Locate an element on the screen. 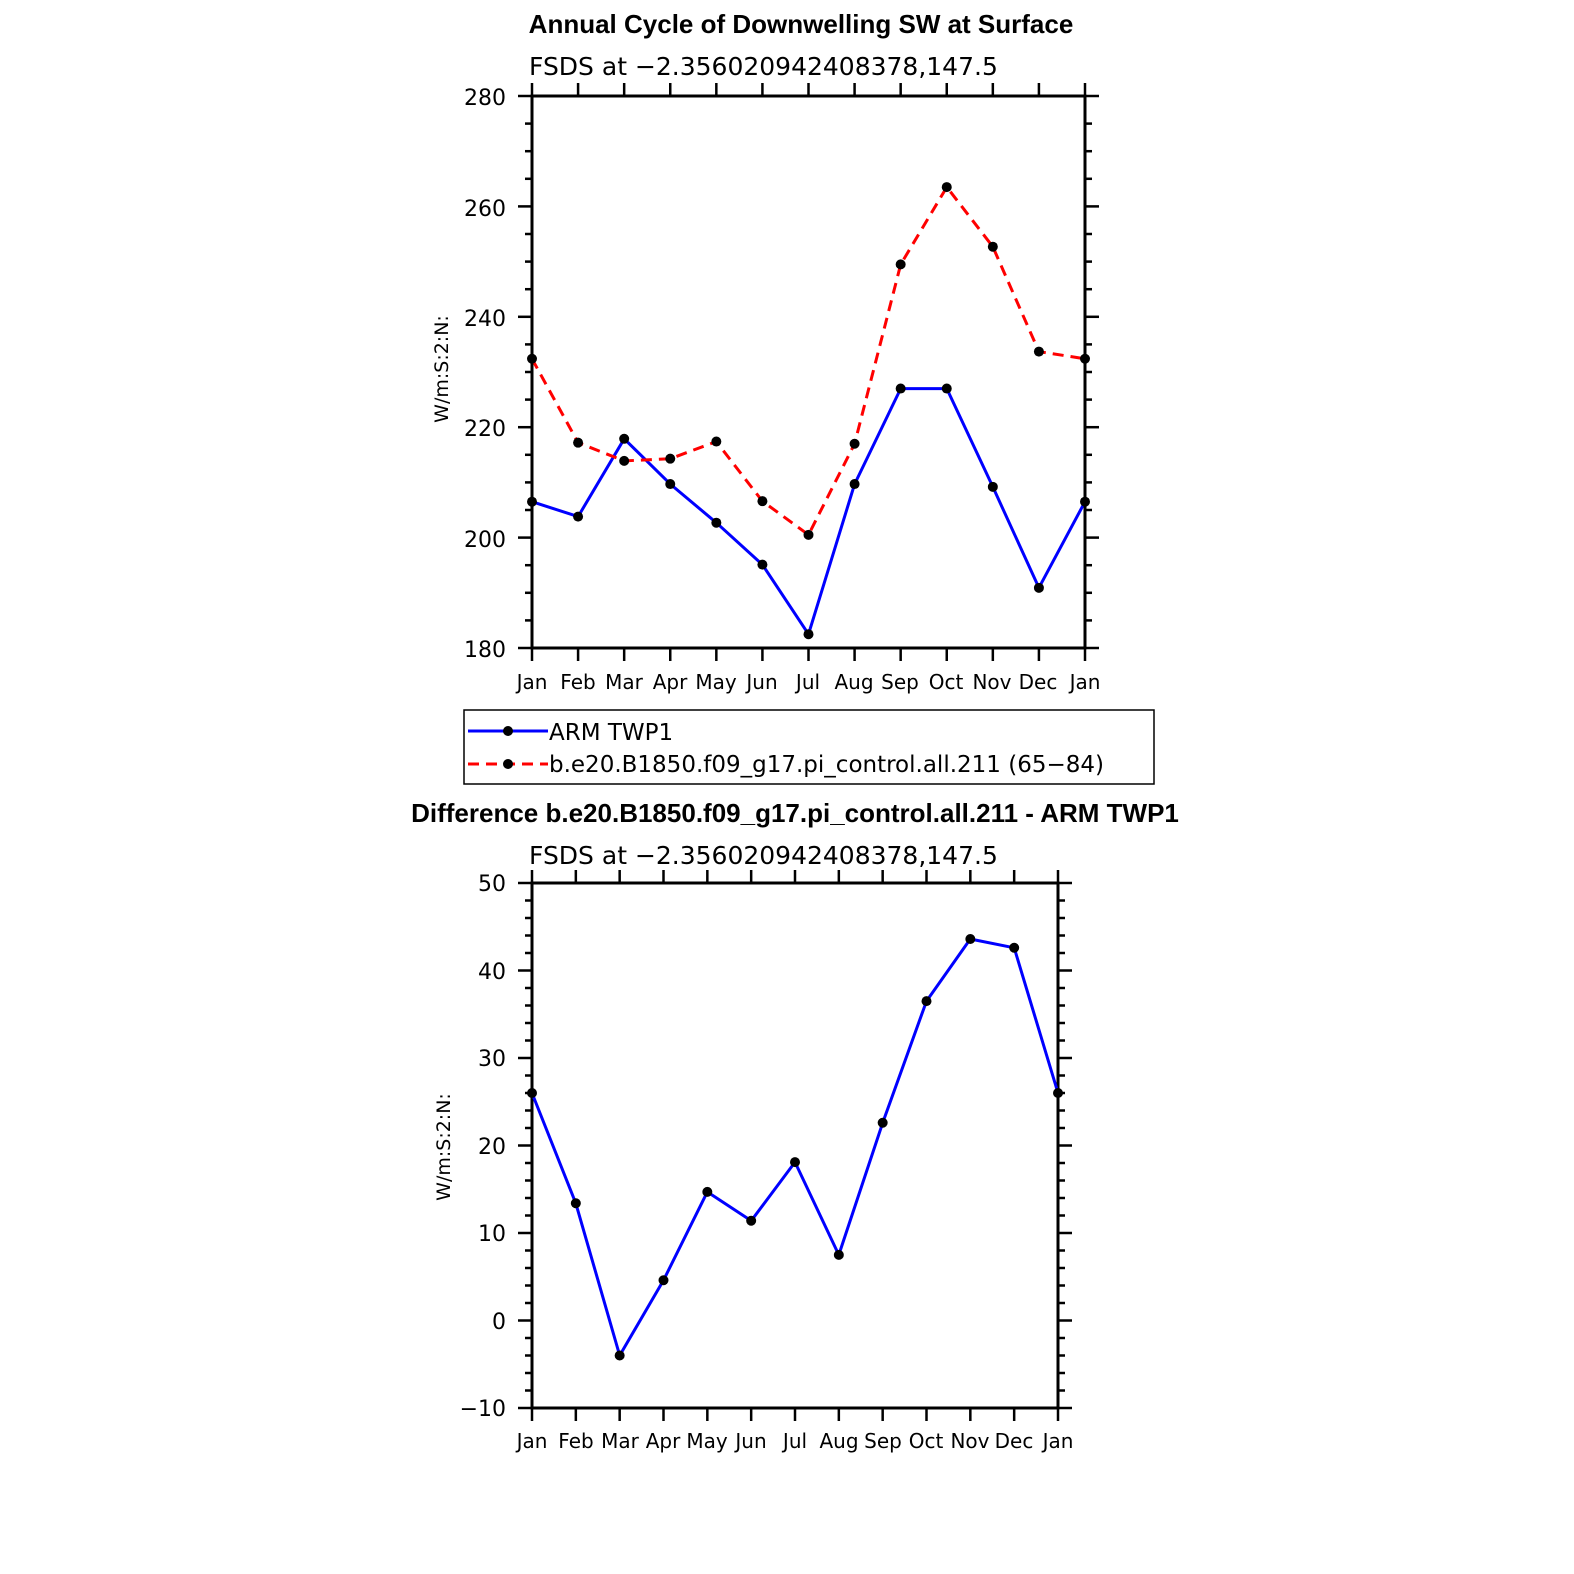  top-xtick-label: Nov is located at coordinates (991, 682).